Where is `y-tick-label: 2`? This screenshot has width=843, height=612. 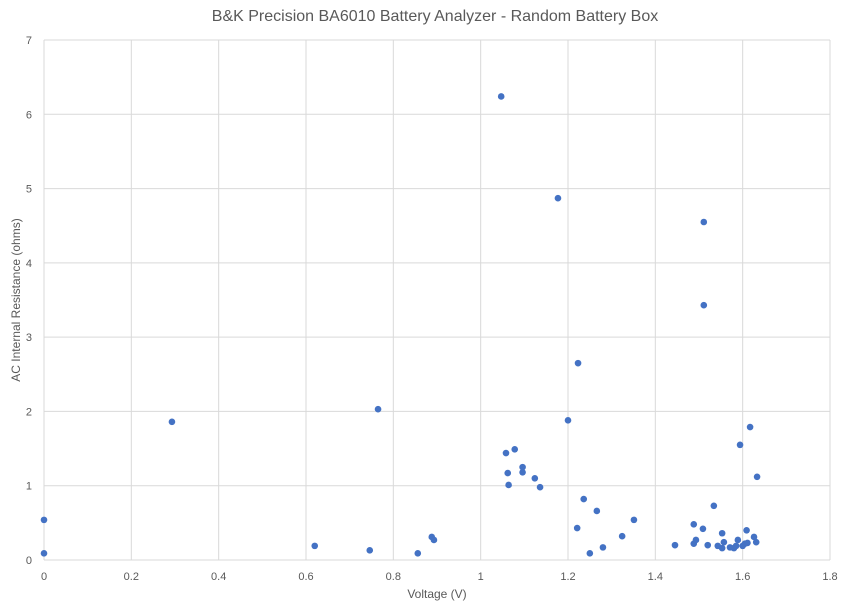
y-tick-label: 2 is located at coordinates (29, 412).